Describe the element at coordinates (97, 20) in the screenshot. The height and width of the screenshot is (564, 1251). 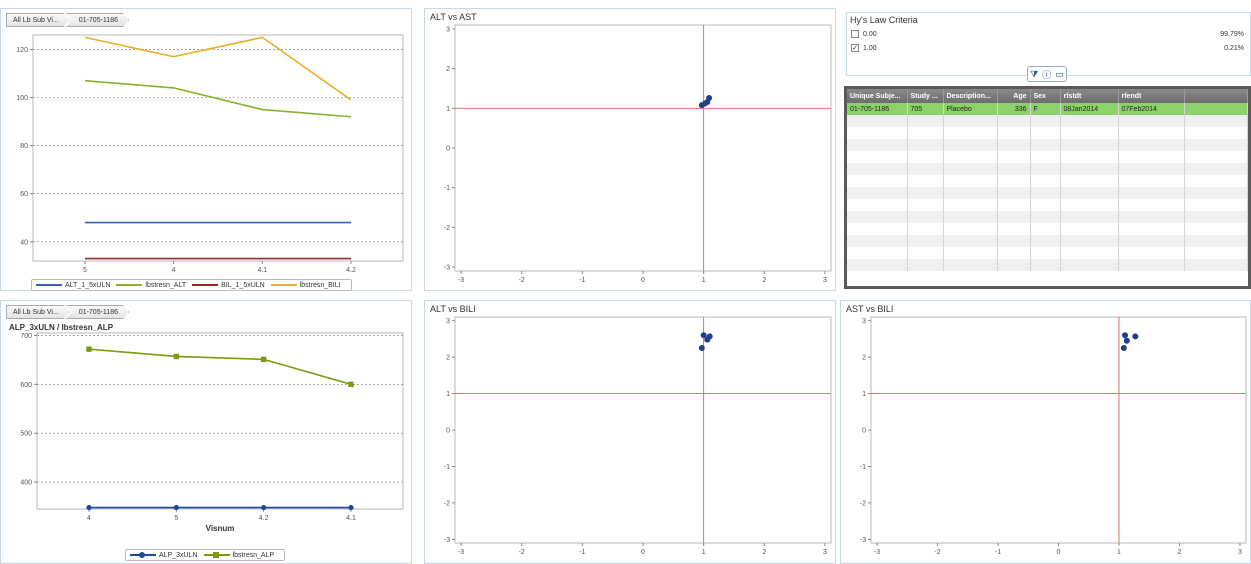
I see `breadcrumb-item-subject: 01-705-1186` at that location.